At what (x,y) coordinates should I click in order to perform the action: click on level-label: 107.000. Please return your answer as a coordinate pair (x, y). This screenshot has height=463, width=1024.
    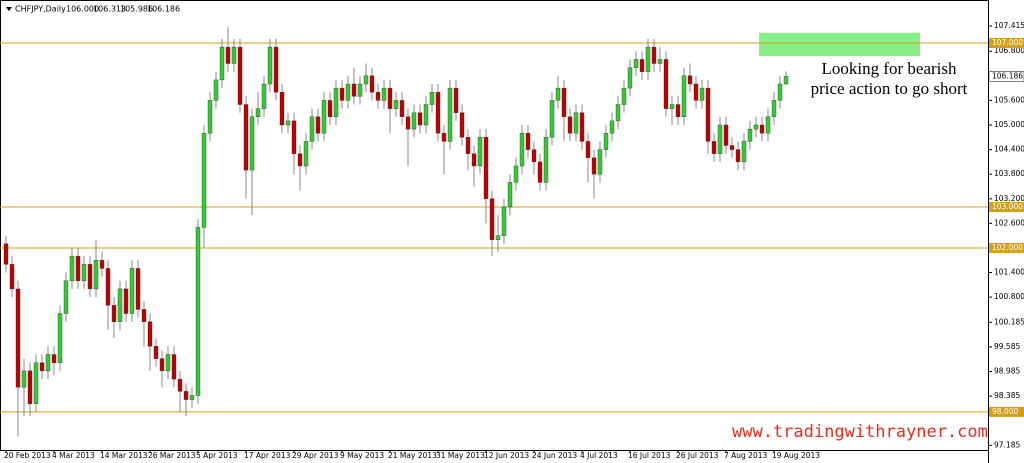
    Looking at the image, I should click on (1007, 42).